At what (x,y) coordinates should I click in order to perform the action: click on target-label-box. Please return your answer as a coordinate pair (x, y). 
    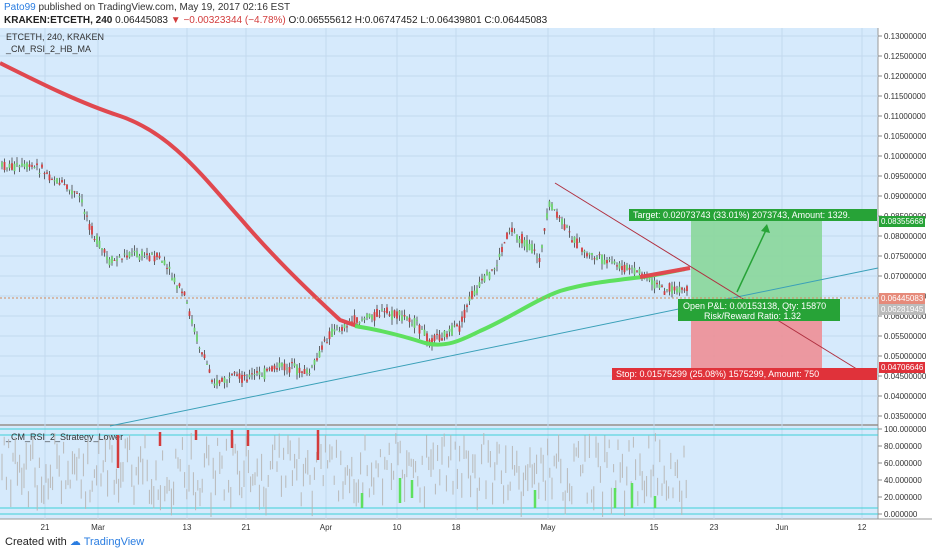
    Looking at the image, I should click on (753, 215).